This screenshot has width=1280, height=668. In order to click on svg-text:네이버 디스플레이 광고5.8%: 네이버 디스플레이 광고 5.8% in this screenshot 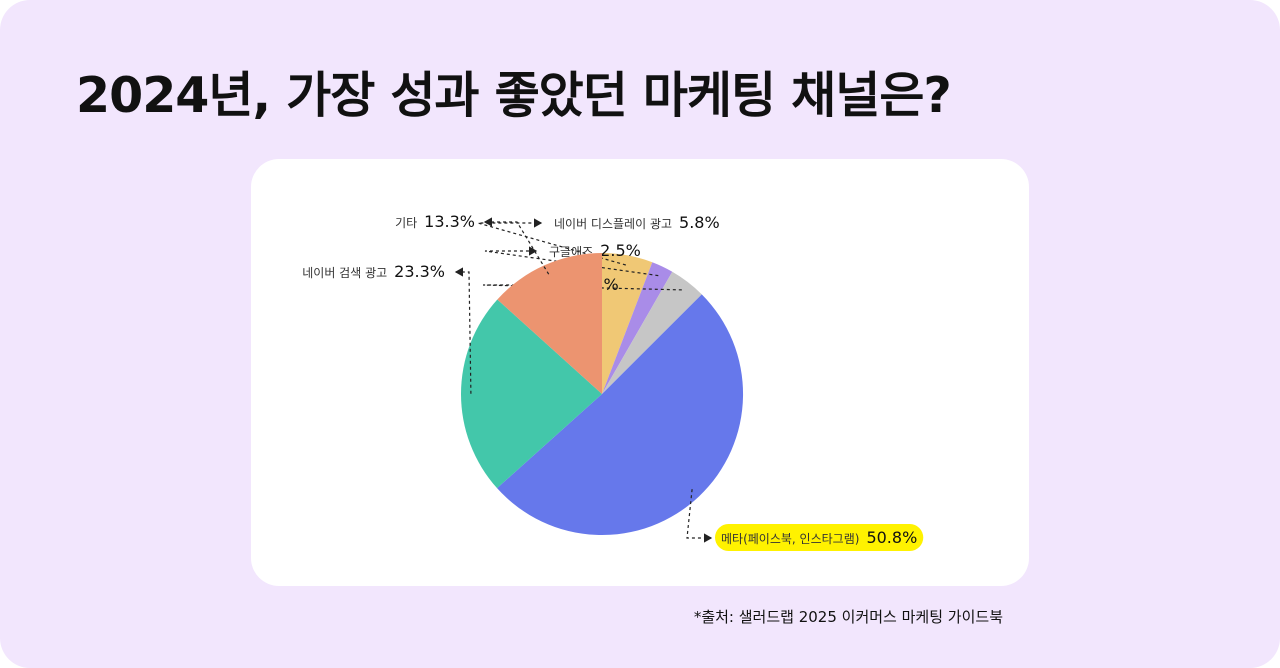, I will do `click(637, 222)`.